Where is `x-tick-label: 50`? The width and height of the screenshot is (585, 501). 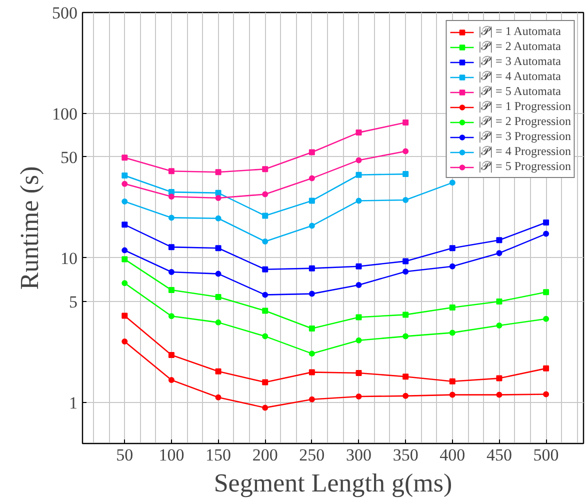
x-tick-label: 50 is located at coordinates (125, 455).